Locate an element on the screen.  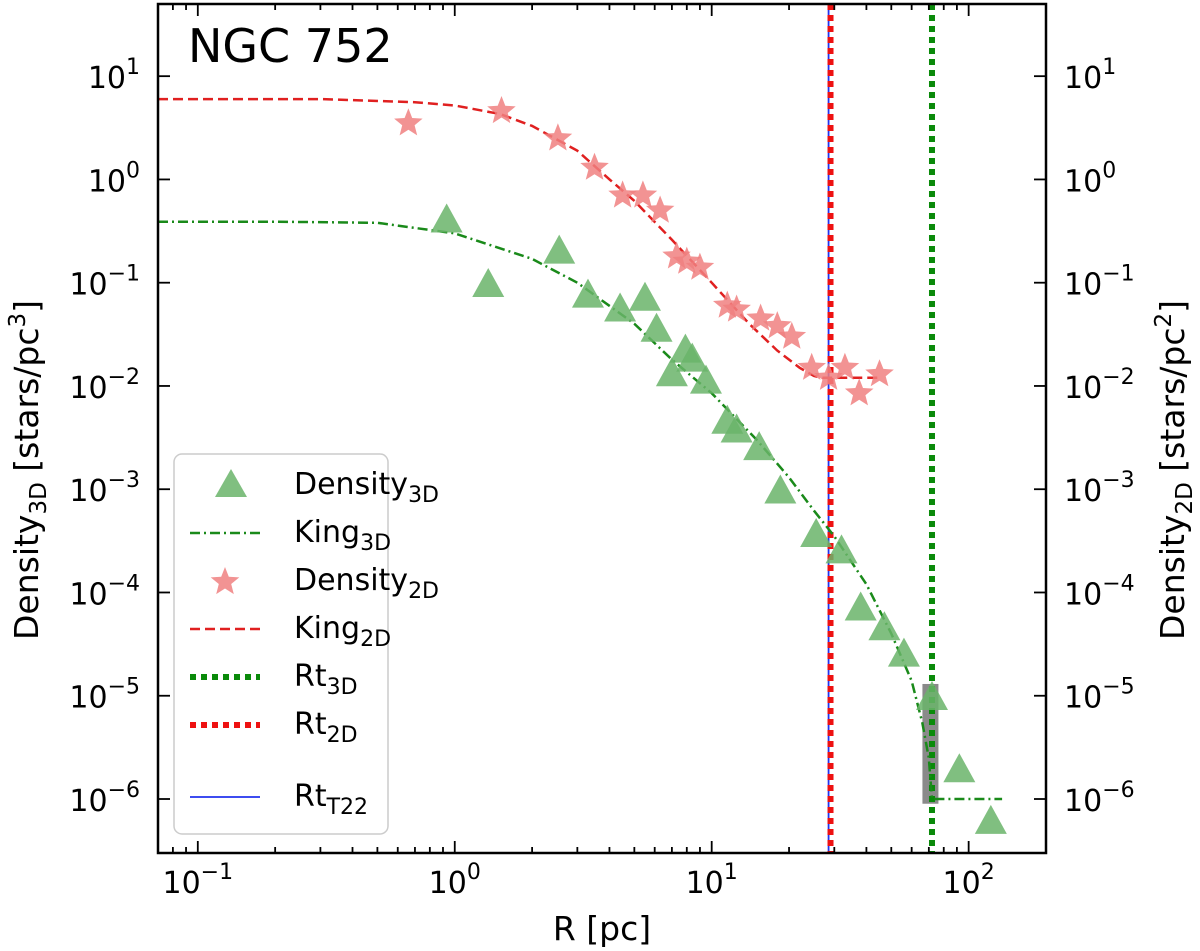
chart-title: NGC 752 is located at coordinates (290, 46).